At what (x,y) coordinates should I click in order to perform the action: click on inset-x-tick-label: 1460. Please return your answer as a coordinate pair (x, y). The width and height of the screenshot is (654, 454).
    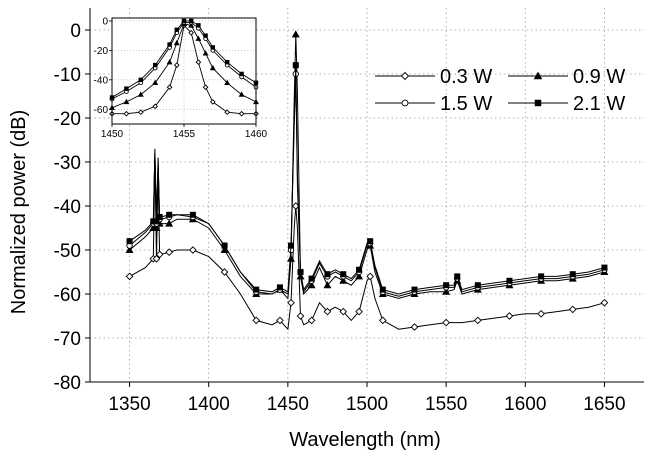
    Looking at the image, I should click on (256, 134).